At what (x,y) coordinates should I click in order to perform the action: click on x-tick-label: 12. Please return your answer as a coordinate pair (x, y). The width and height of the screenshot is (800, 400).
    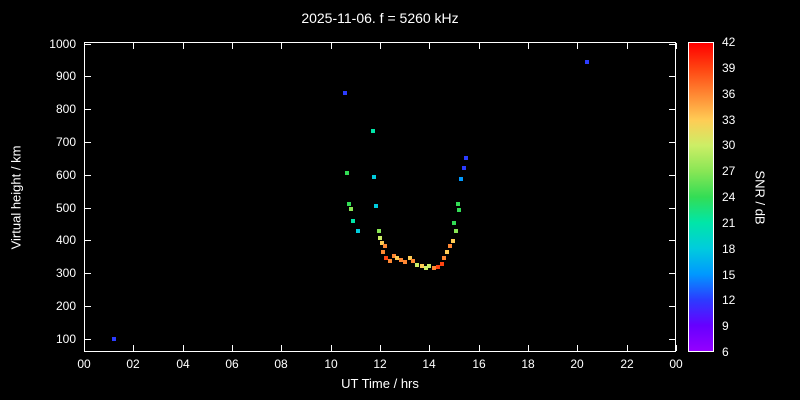
    Looking at the image, I should click on (380, 364).